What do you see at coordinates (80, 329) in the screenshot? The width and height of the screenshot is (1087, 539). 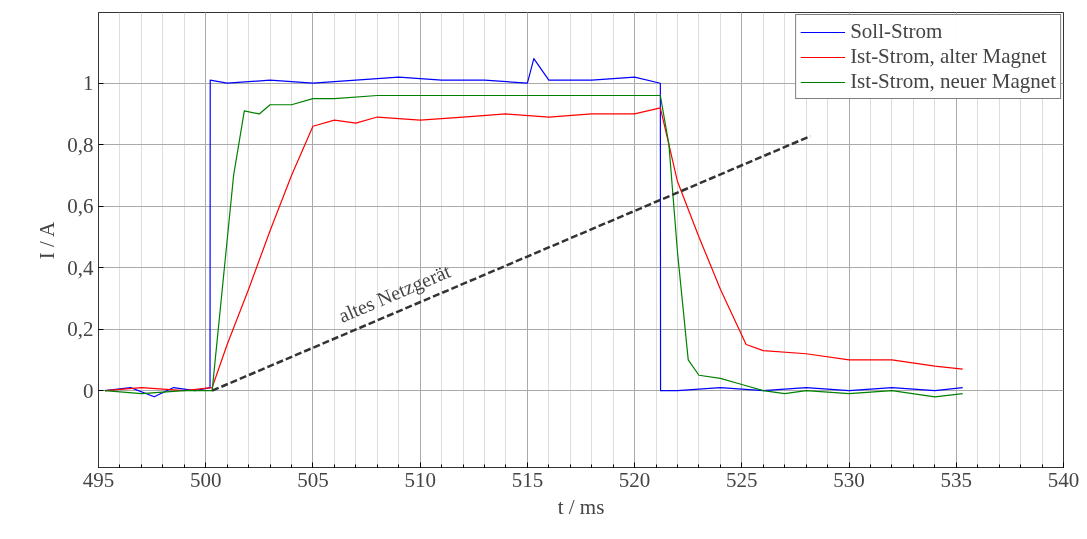 I see `y-tick-label: 0,2` at bounding box center [80, 329].